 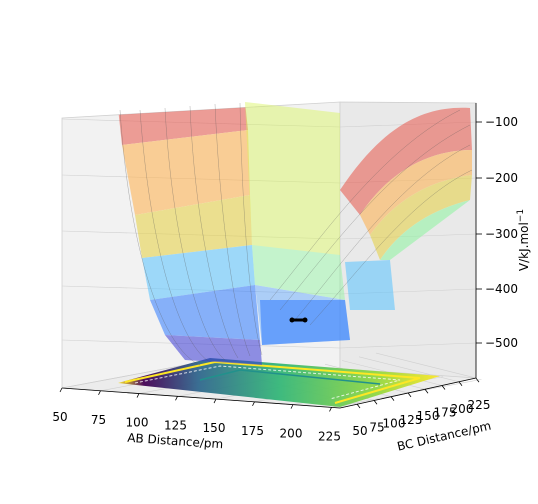 I want to click on x-tick-label: 150, so click(x=214, y=428).